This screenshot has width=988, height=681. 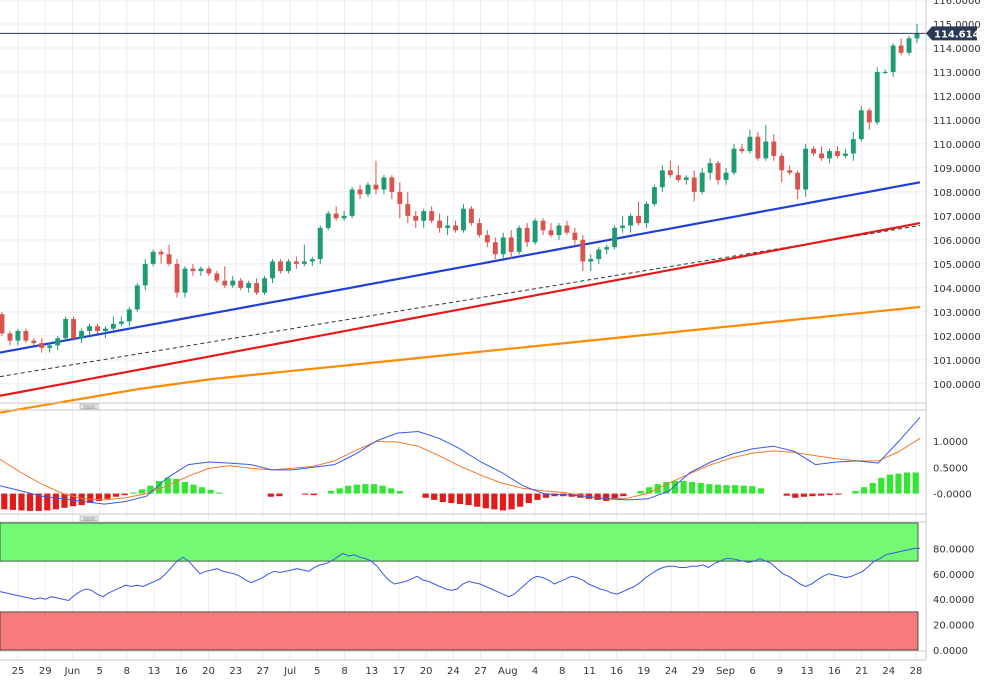 I want to click on price-tick-label: 116.0000, so click(x=957, y=3).